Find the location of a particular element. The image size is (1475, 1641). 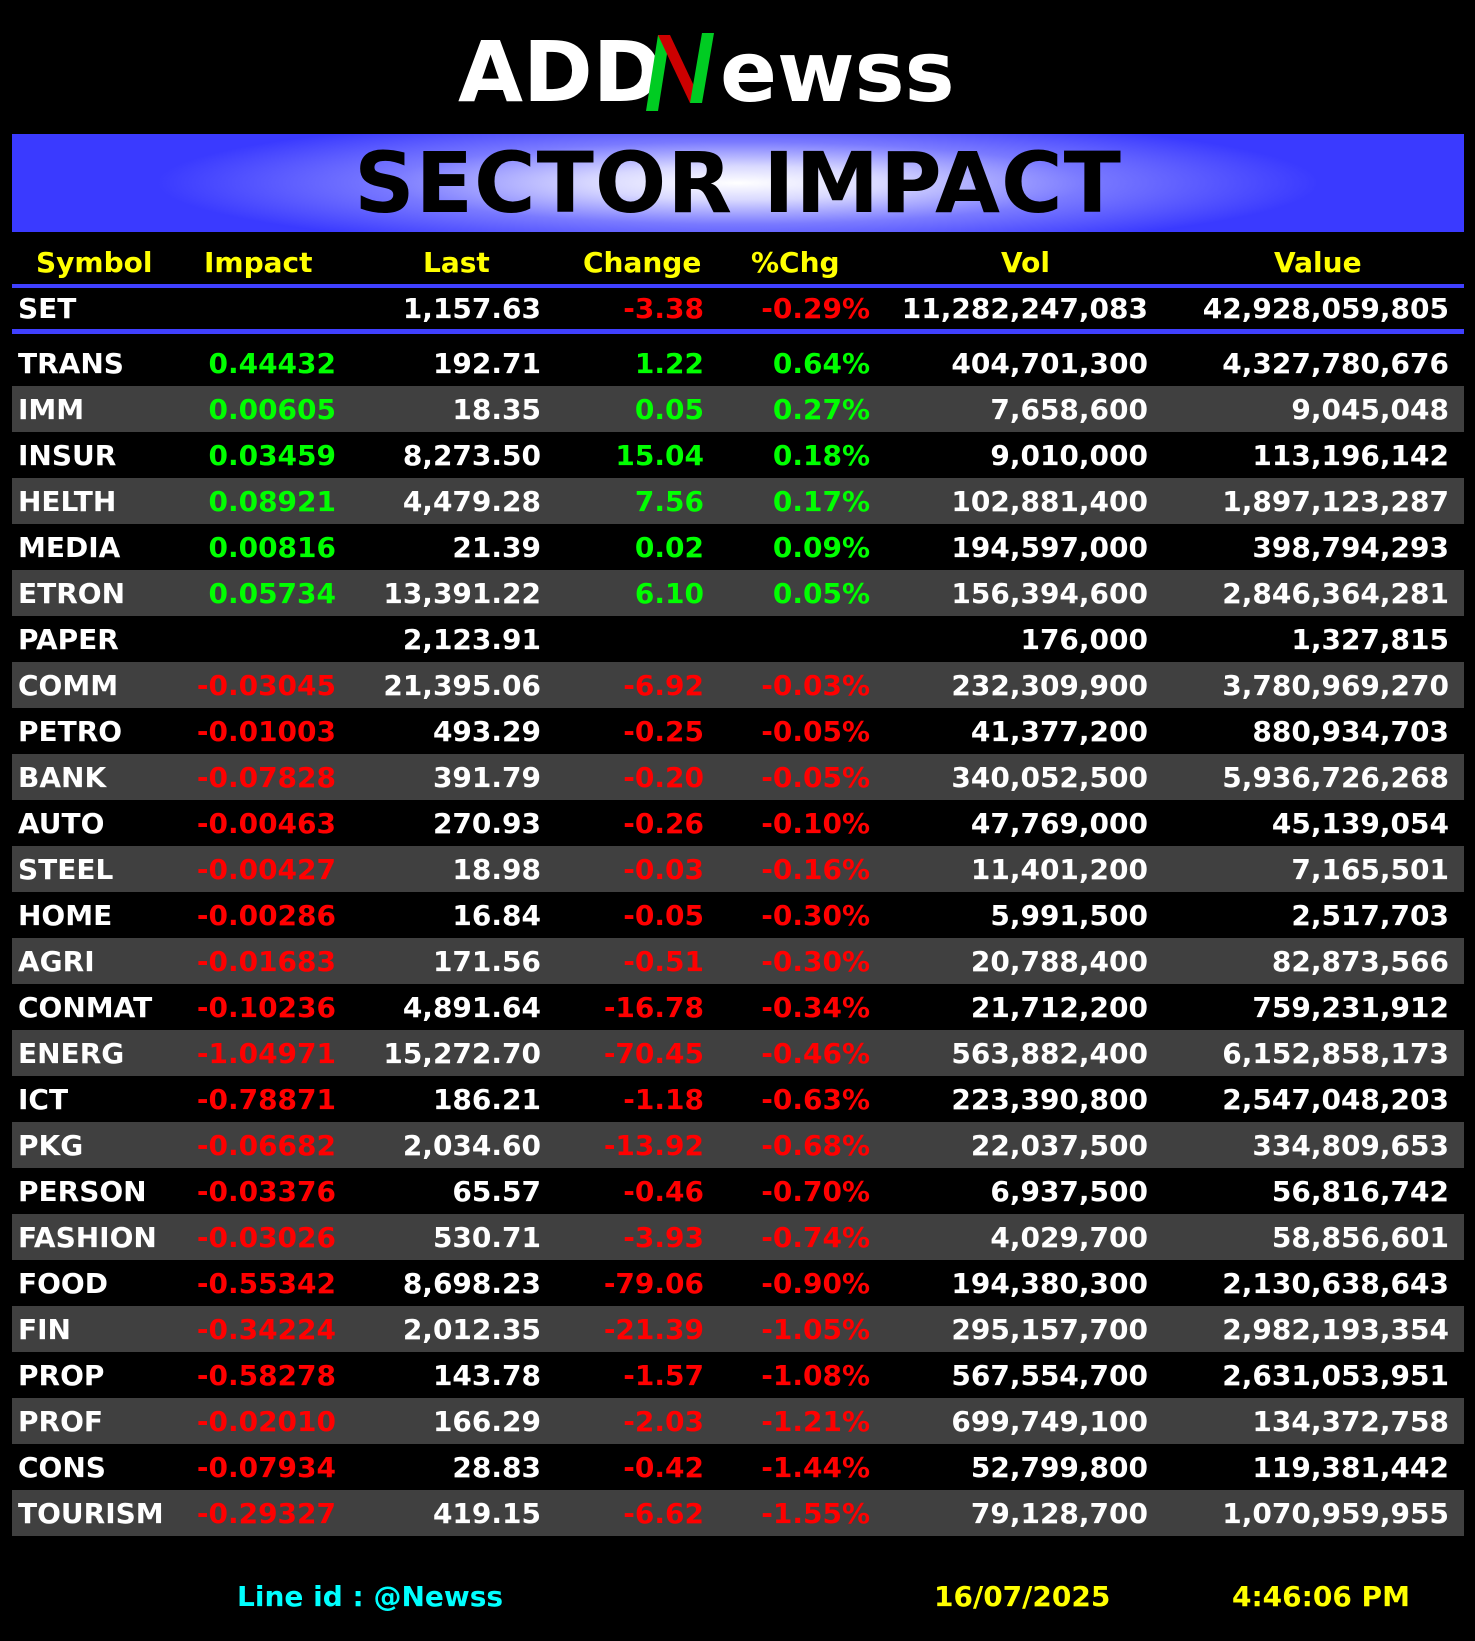

addnewss-logo-icon: ADD ewss is located at coordinates (706, 72).